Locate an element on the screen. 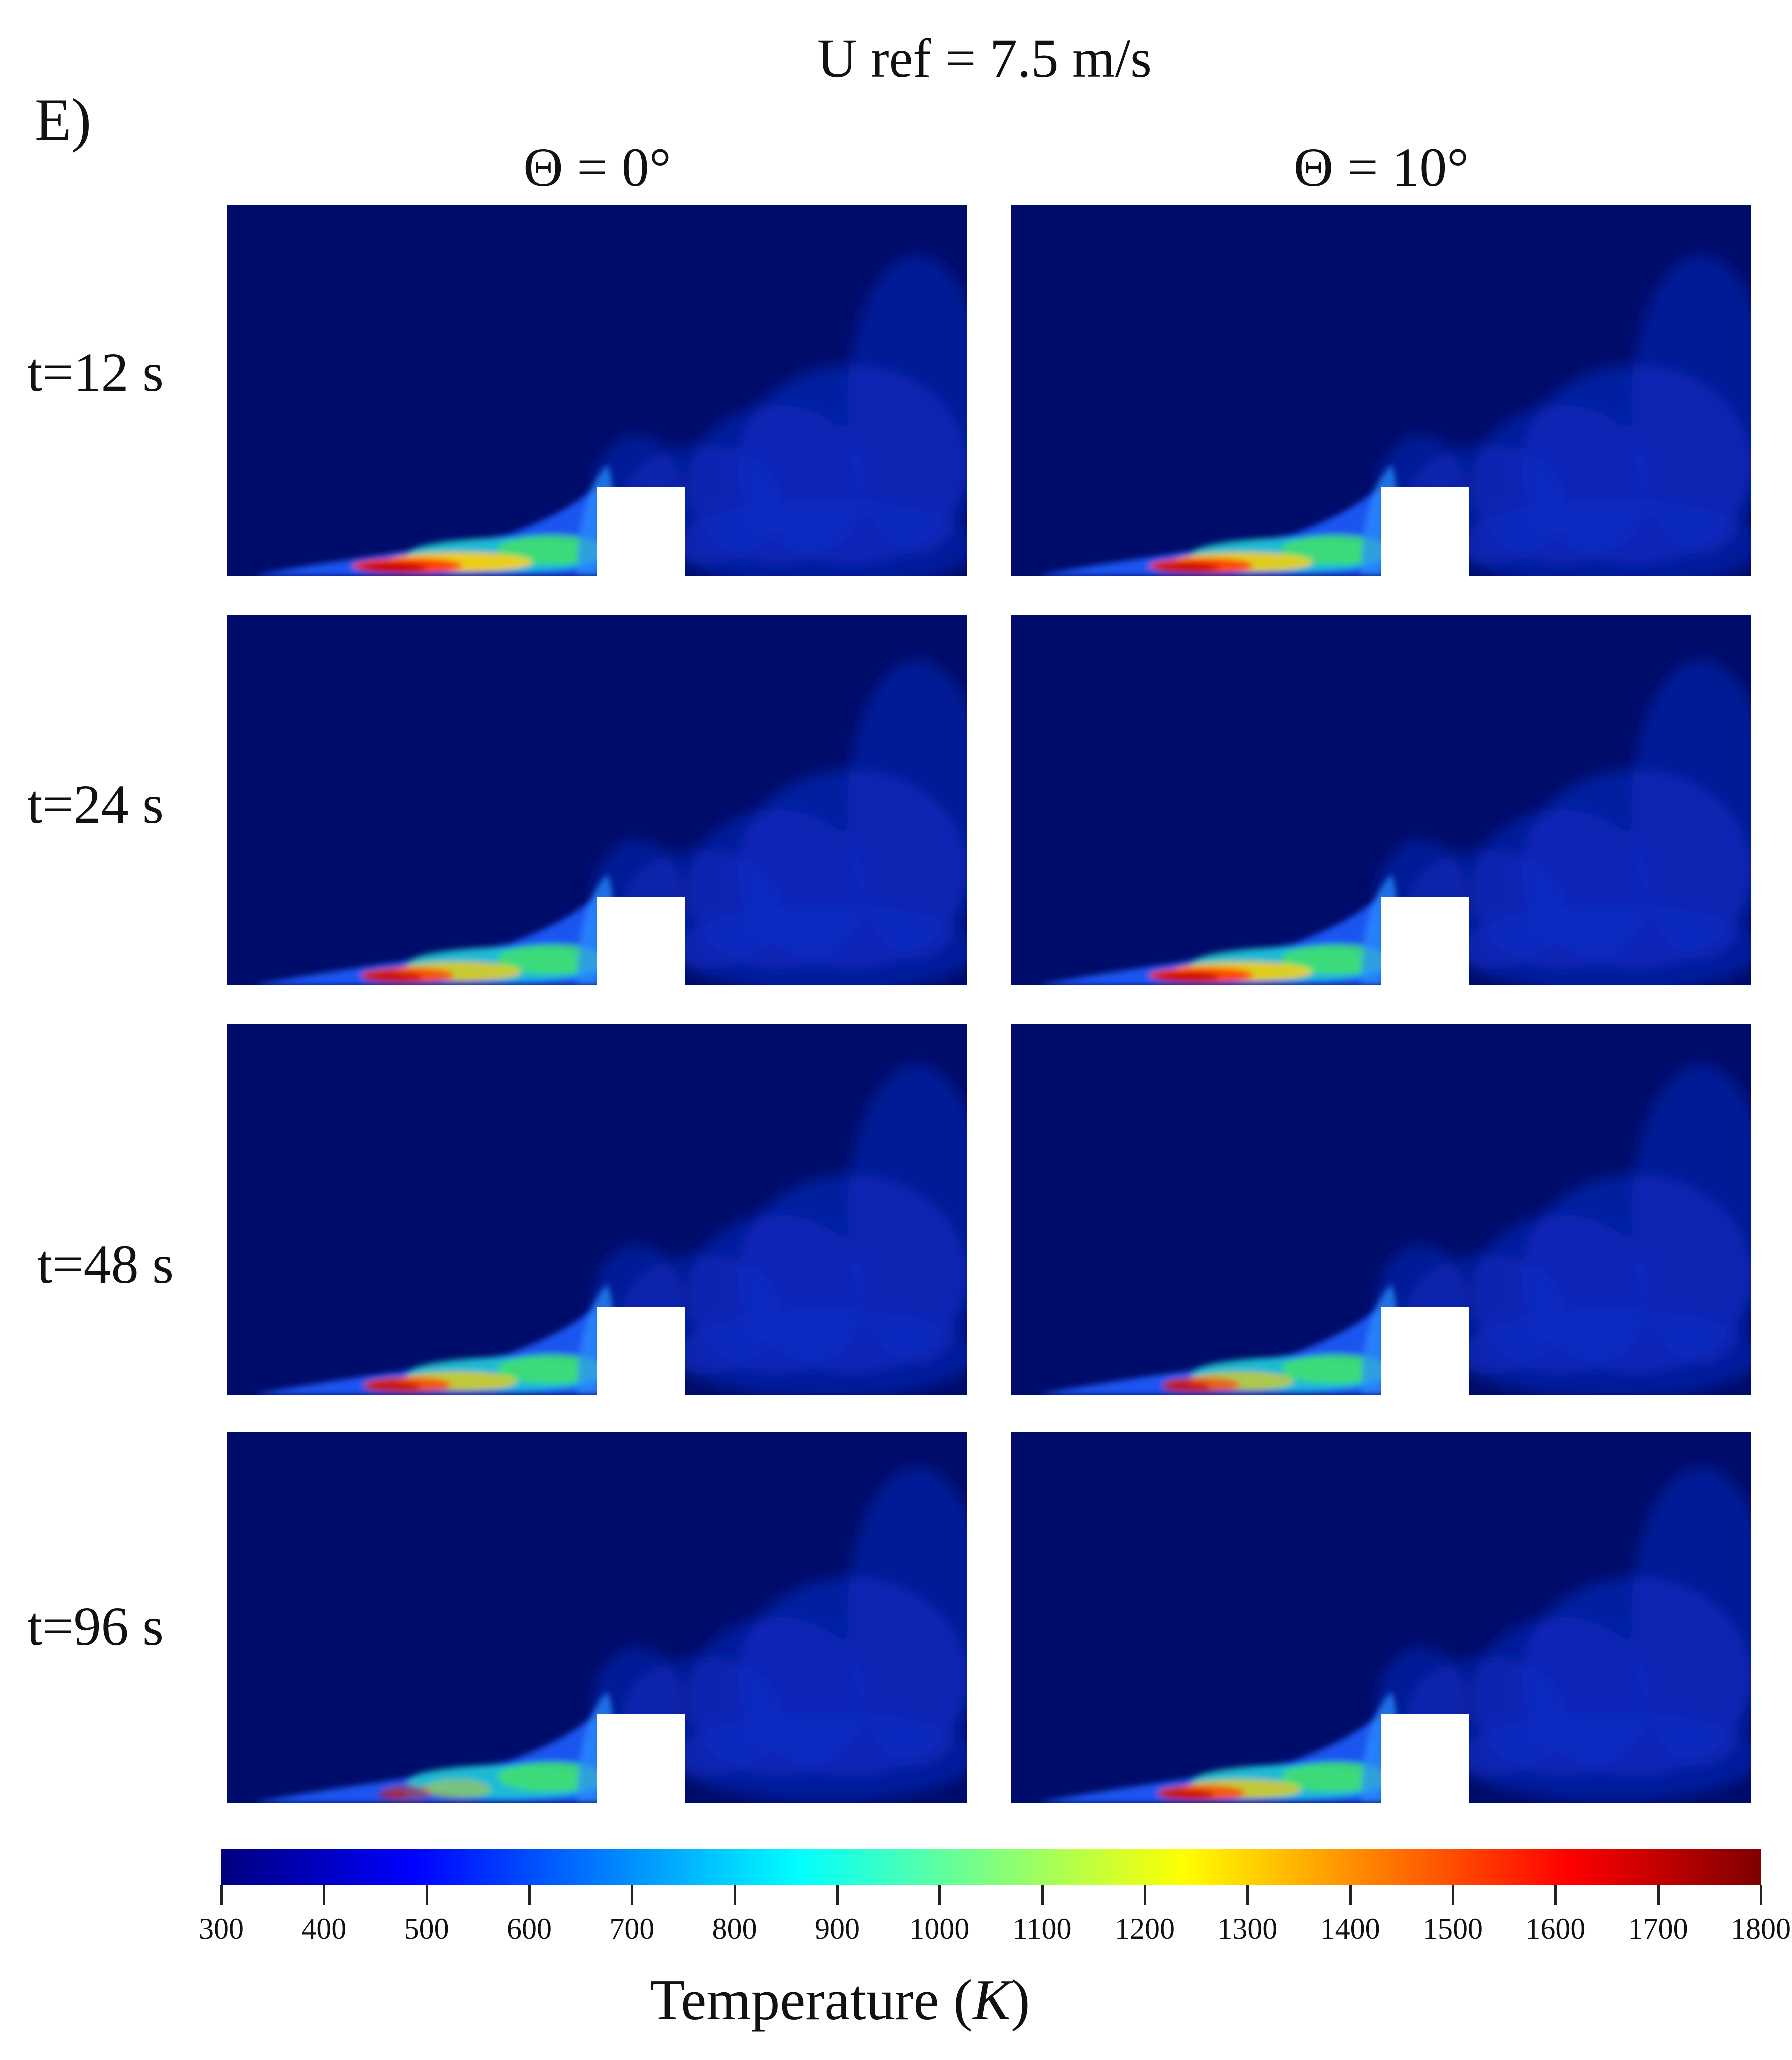  row-header-t12: t=12 s is located at coordinates (95, 372).